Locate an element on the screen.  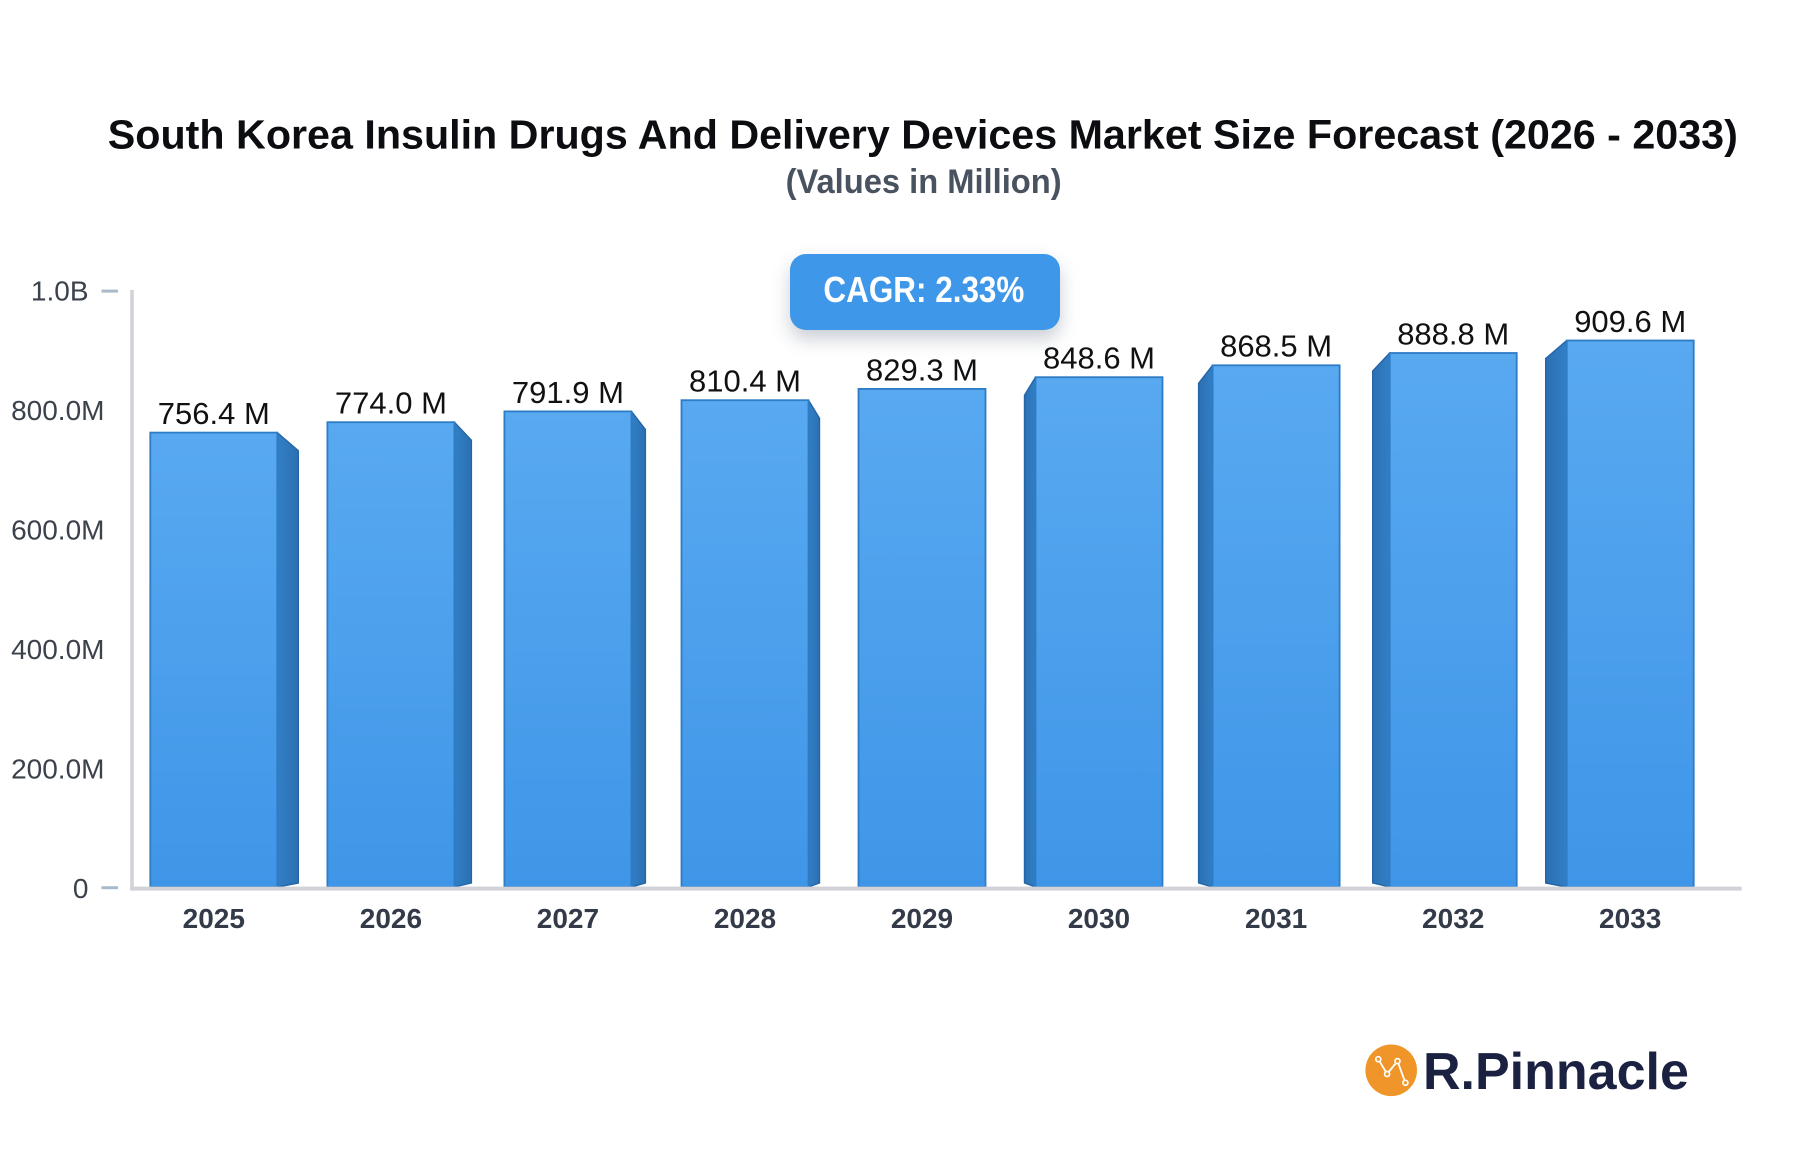
svg-text: (Values in Million) is located at coordinates (924, 182).